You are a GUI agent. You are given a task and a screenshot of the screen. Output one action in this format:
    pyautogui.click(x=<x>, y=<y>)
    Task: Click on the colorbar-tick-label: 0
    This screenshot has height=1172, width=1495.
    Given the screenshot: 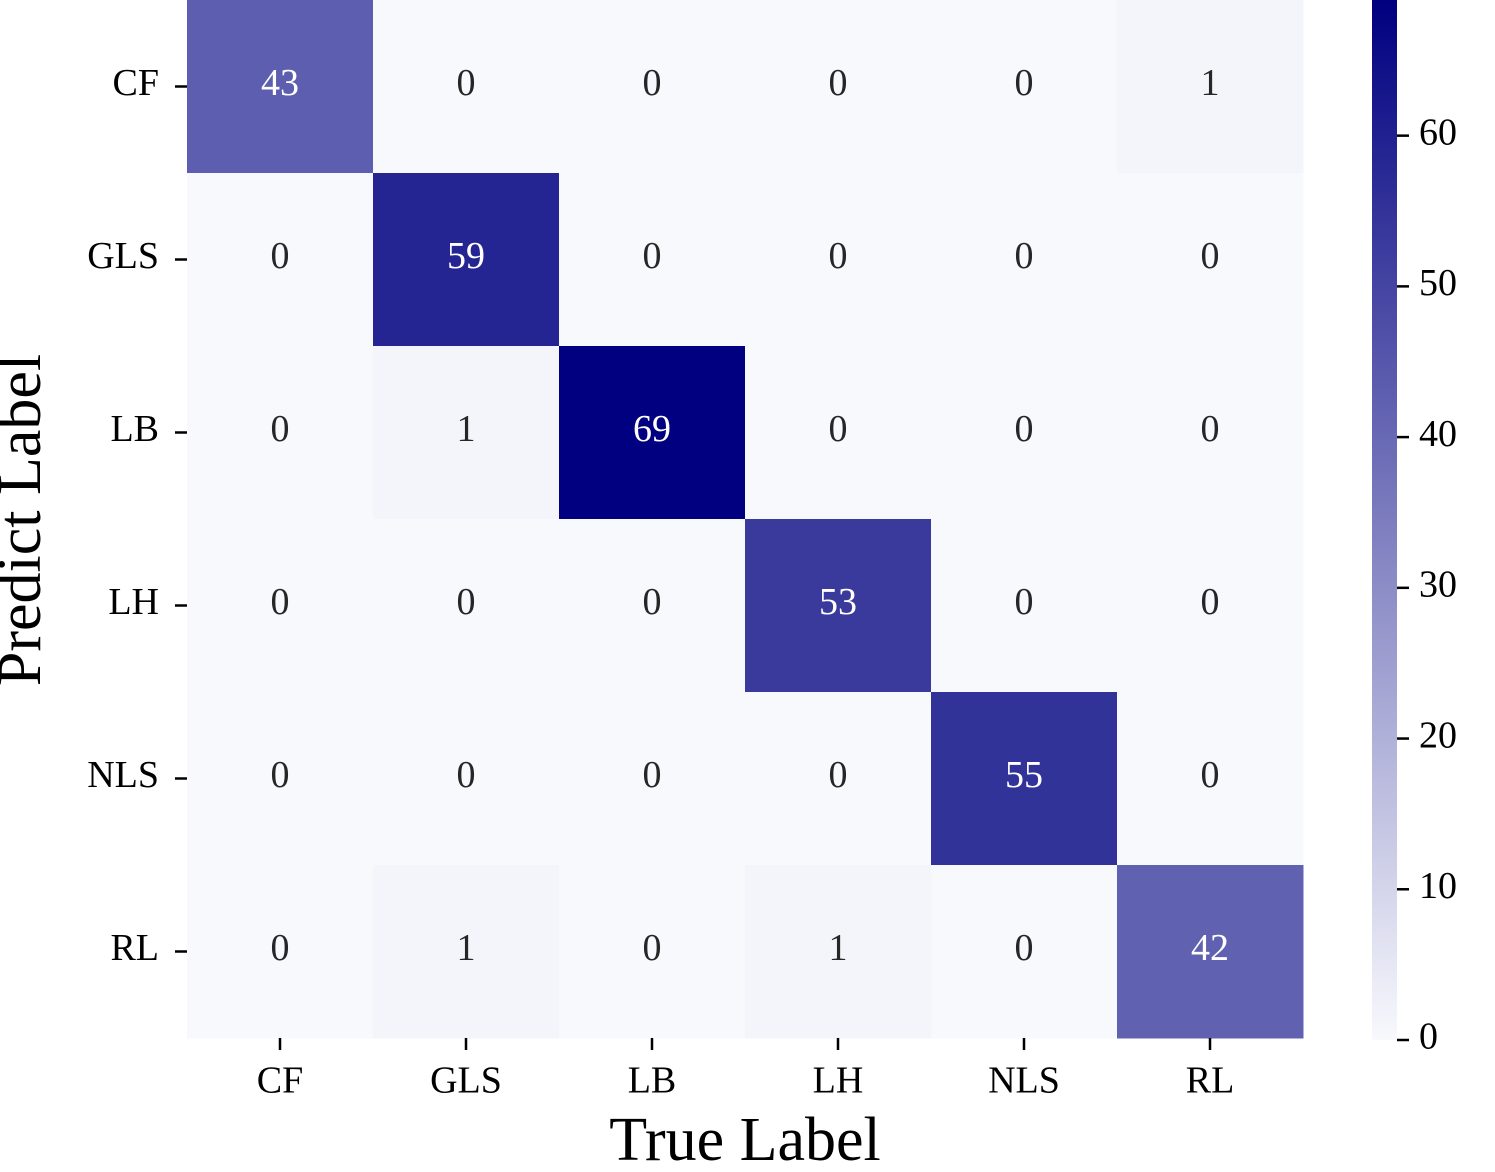 What is the action you would take?
    pyautogui.click(x=1428, y=1037)
    